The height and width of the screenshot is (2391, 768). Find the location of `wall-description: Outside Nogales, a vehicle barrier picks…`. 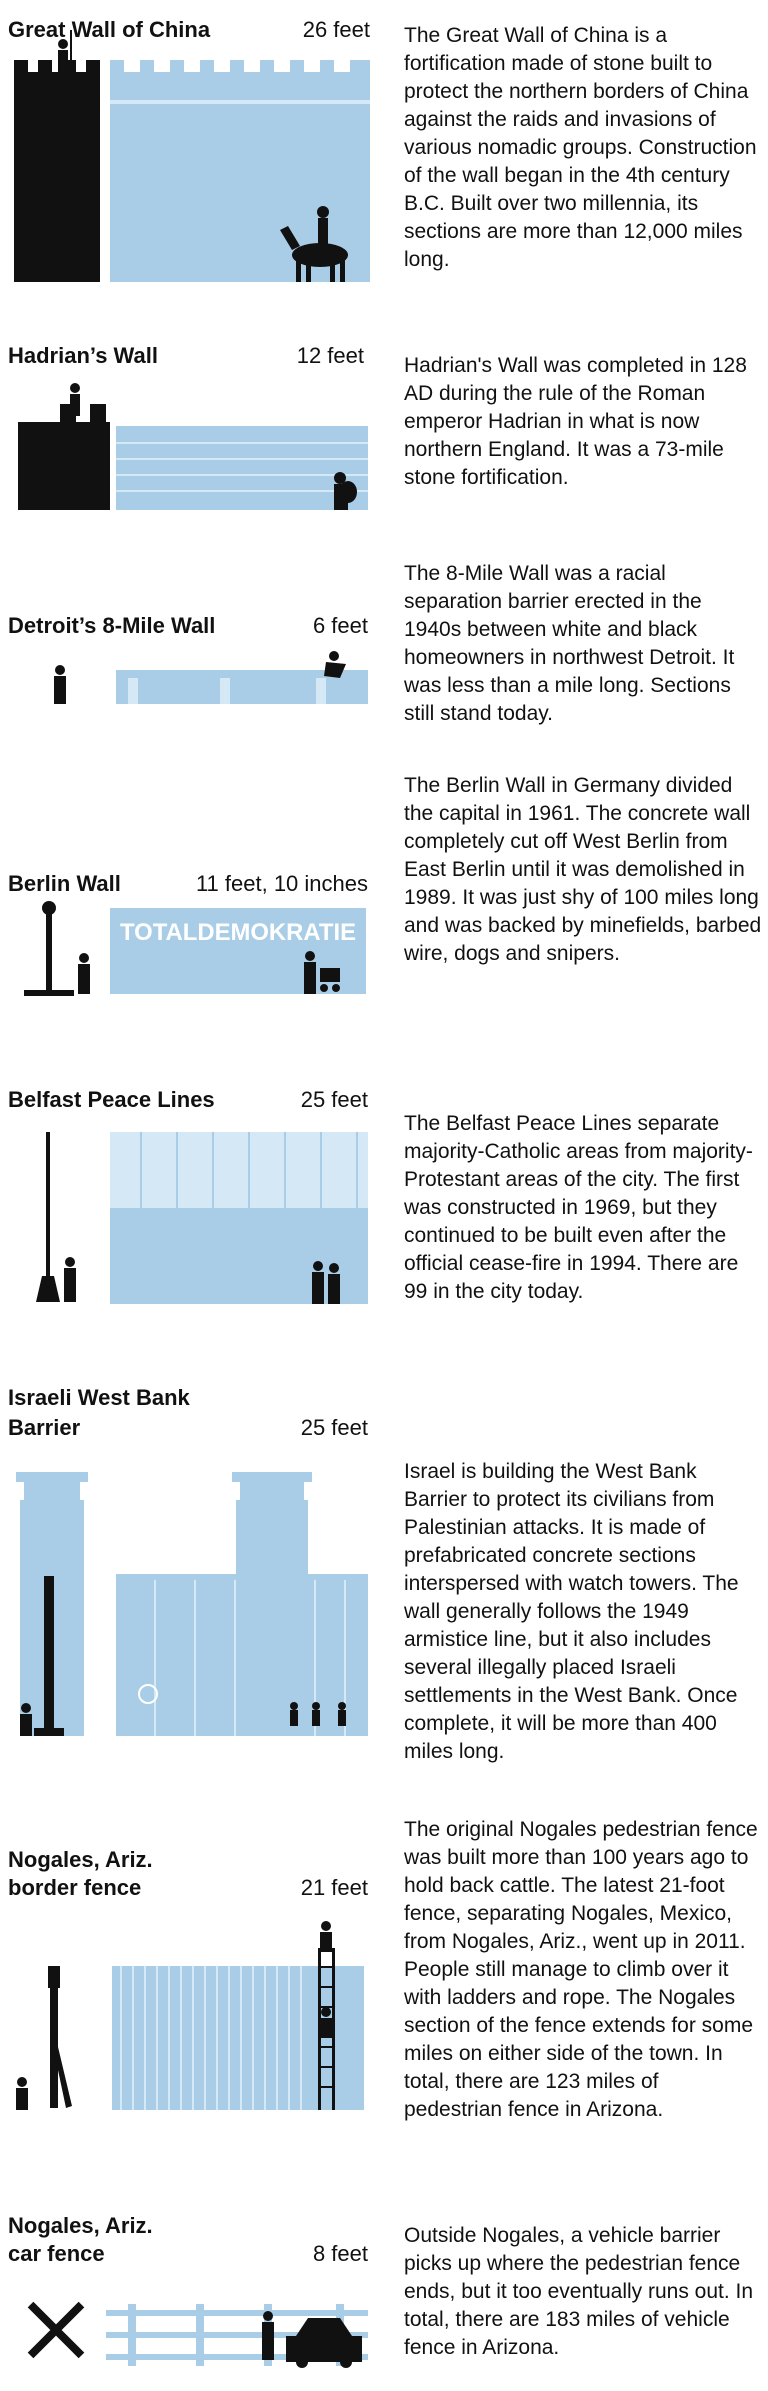

wall-description: Outside Nogales, a vehicle barrier picks… is located at coordinates (579, 2291).